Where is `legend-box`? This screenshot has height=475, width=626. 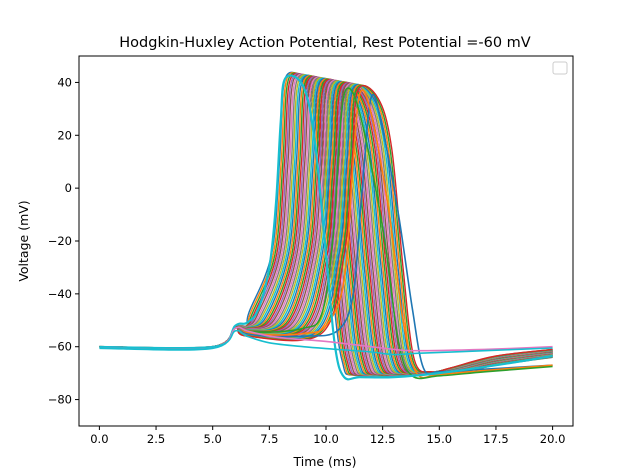 legend-box is located at coordinates (560, 68).